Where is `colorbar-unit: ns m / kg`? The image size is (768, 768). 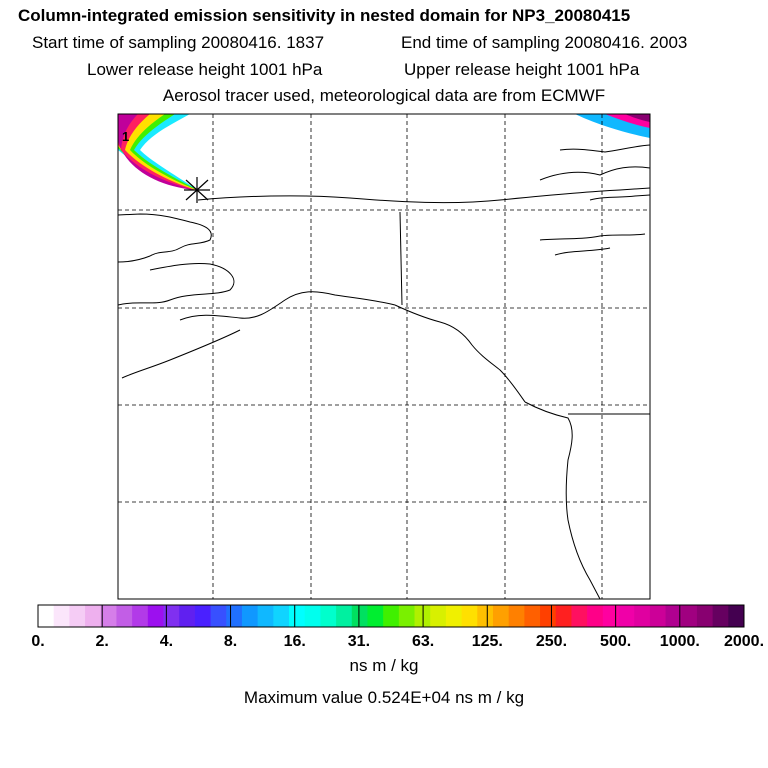
colorbar-unit: ns m / kg is located at coordinates (384, 665).